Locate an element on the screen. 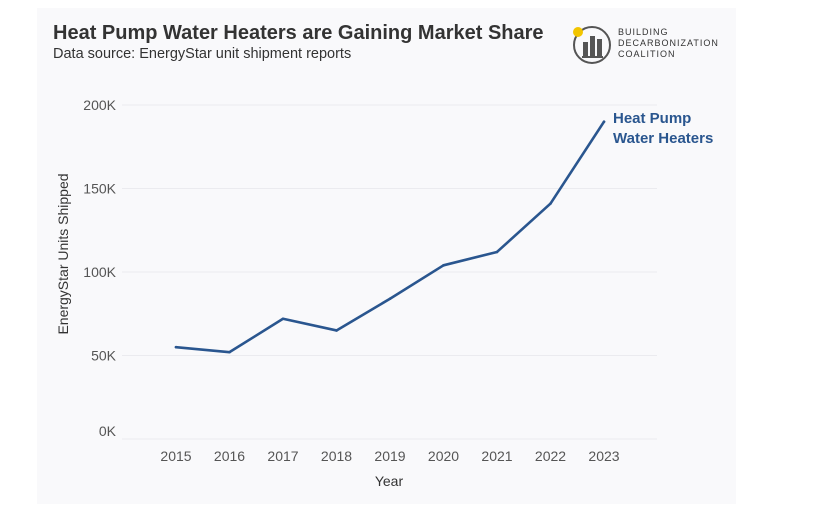  y-tick-label: 100K is located at coordinates (99, 272).